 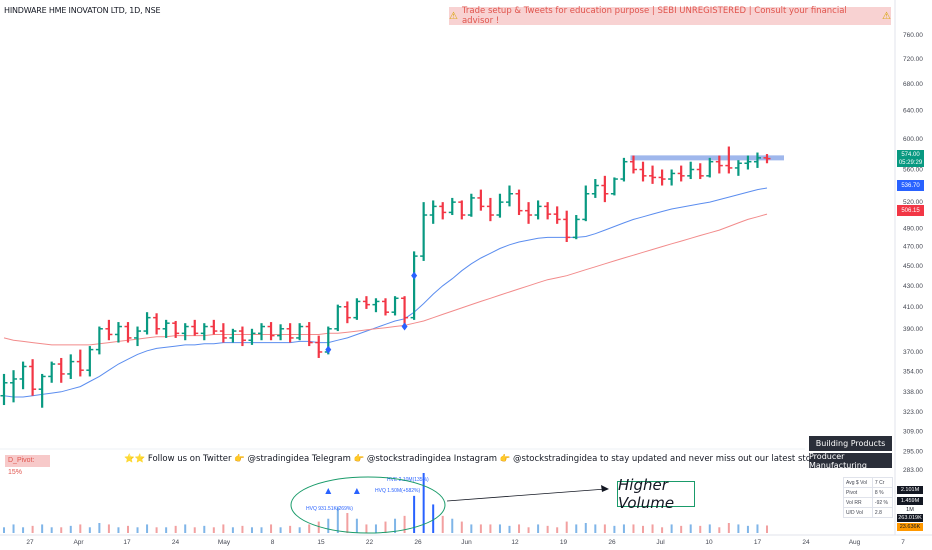 I want to click on last-price-tag: 574.00 05:29:29, so click(x=910, y=158).